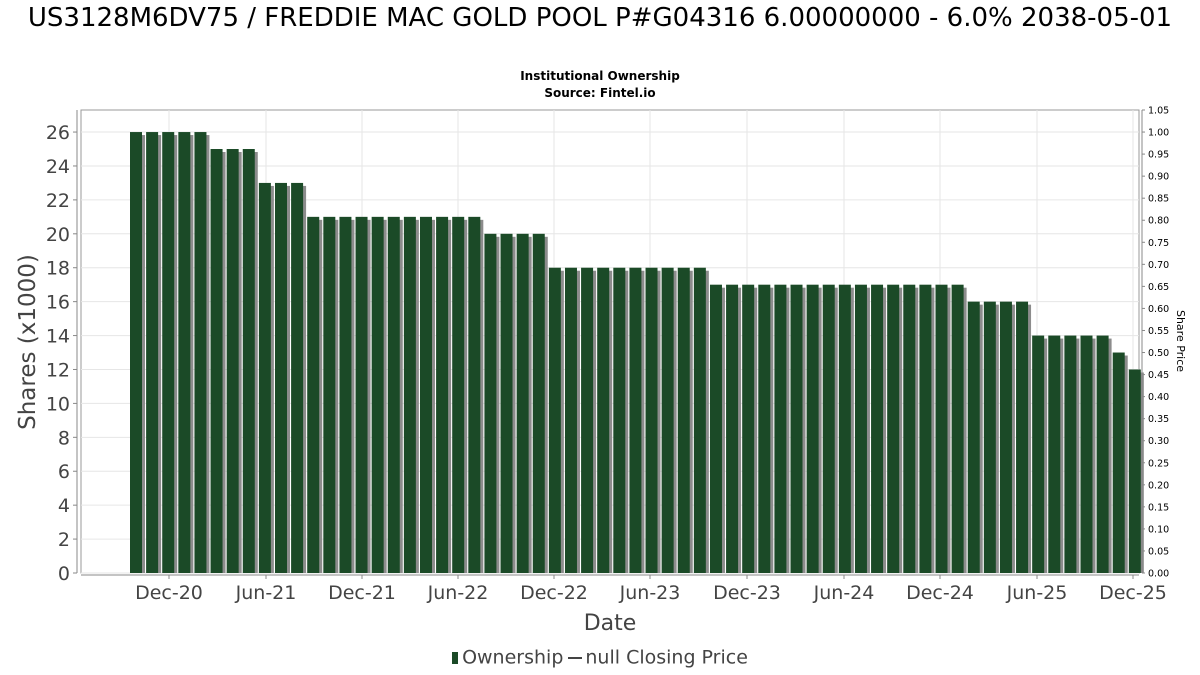 The image size is (1200, 675). Describe the element at coordinates (58, 370) in the screenshot. I see `y-tick-label: 12` at that location.